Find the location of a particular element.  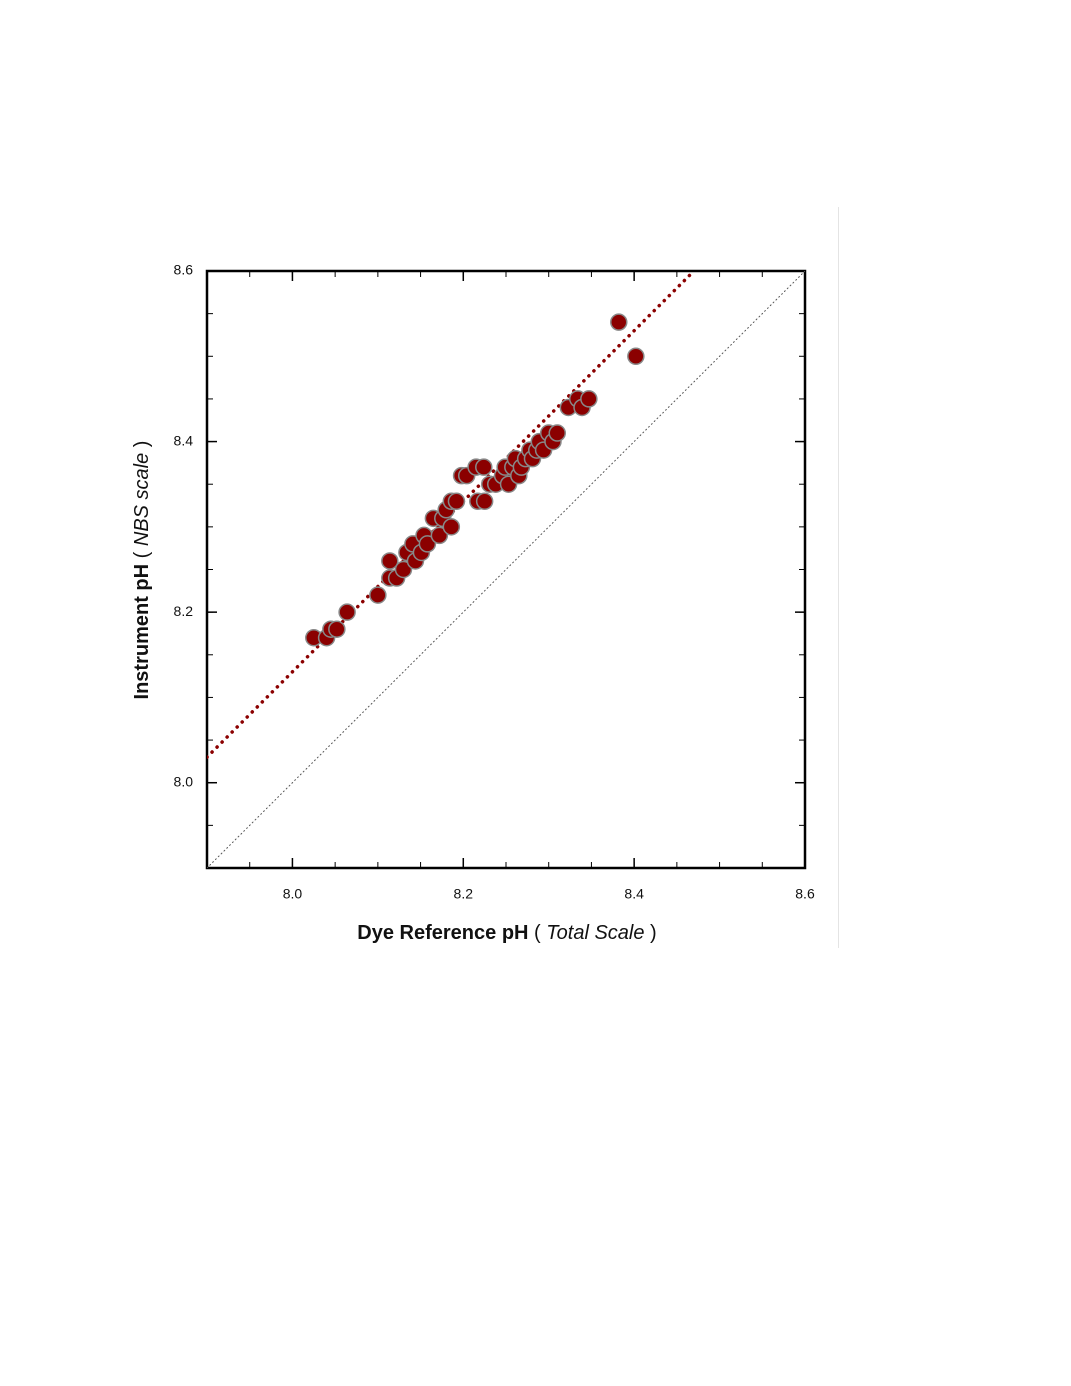

x-axis-title: Dye Reference pH ( Total Scale ) is located at coordinates (506, 933).